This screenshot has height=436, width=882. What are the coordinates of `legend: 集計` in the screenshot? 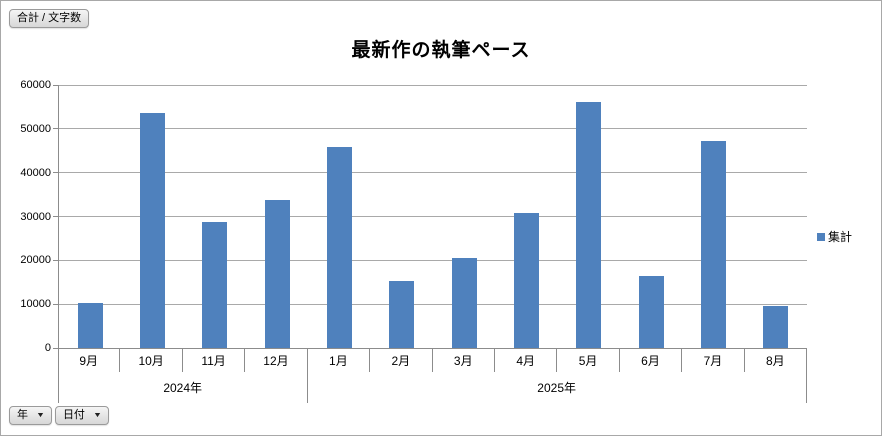 It's located at (834, 236).